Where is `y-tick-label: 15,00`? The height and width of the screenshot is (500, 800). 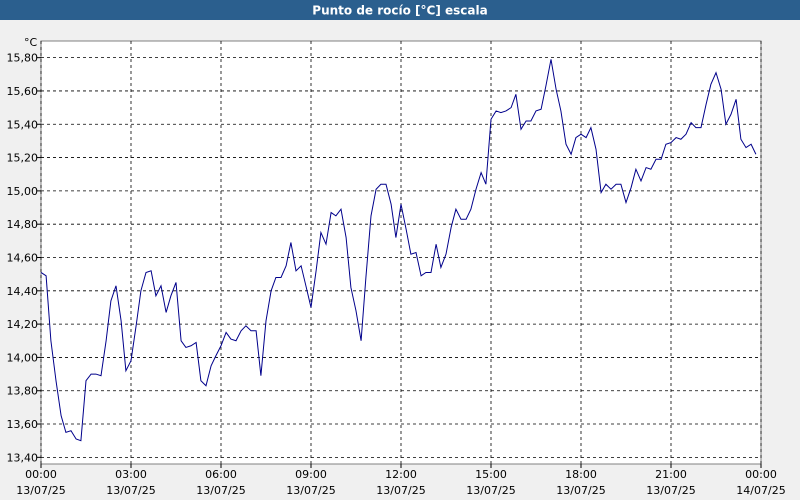
y-tick-label: 15,00 is located at coordinates (23, 191).